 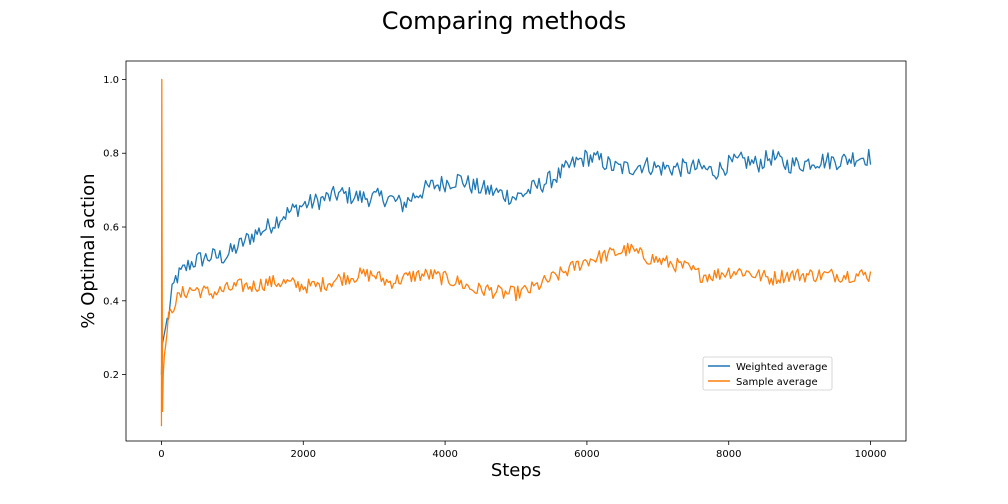 What do you see at coordinates (516, 470) in the screenshot?
I see `x-axis-label: Steps` at bounding box center [516, 470].